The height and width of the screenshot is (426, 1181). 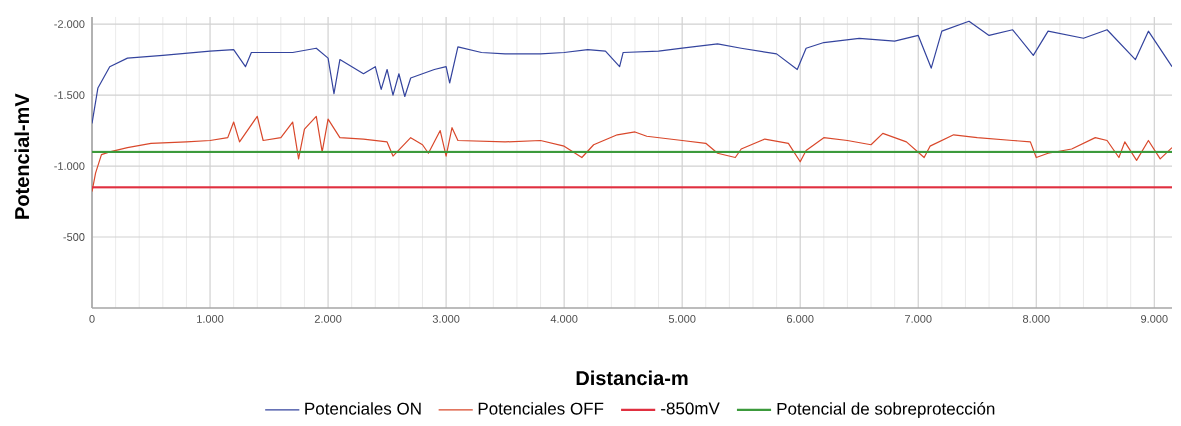 I want to click on y-tick-label: -1.000, so click(x=69, y=166).